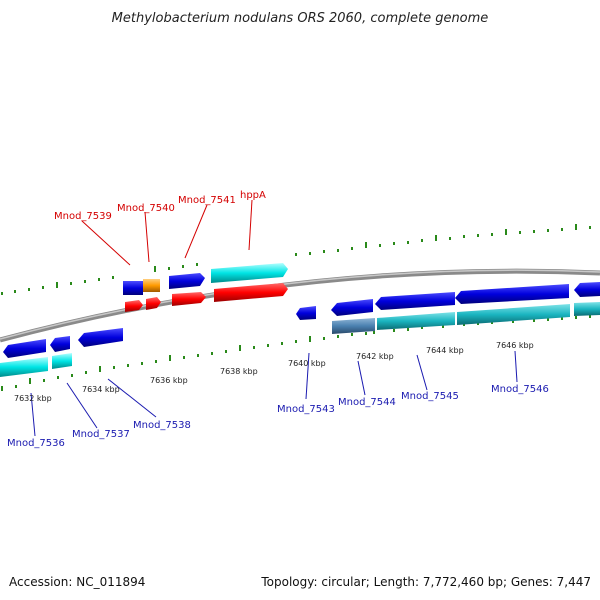 The height and width of the screenshot is (600, 600). What do you see at coordinates (430, 396) in the screenshot?
I see `gene-label-mnod-7545: Mnod_7545` at bounding box center [430, 396].